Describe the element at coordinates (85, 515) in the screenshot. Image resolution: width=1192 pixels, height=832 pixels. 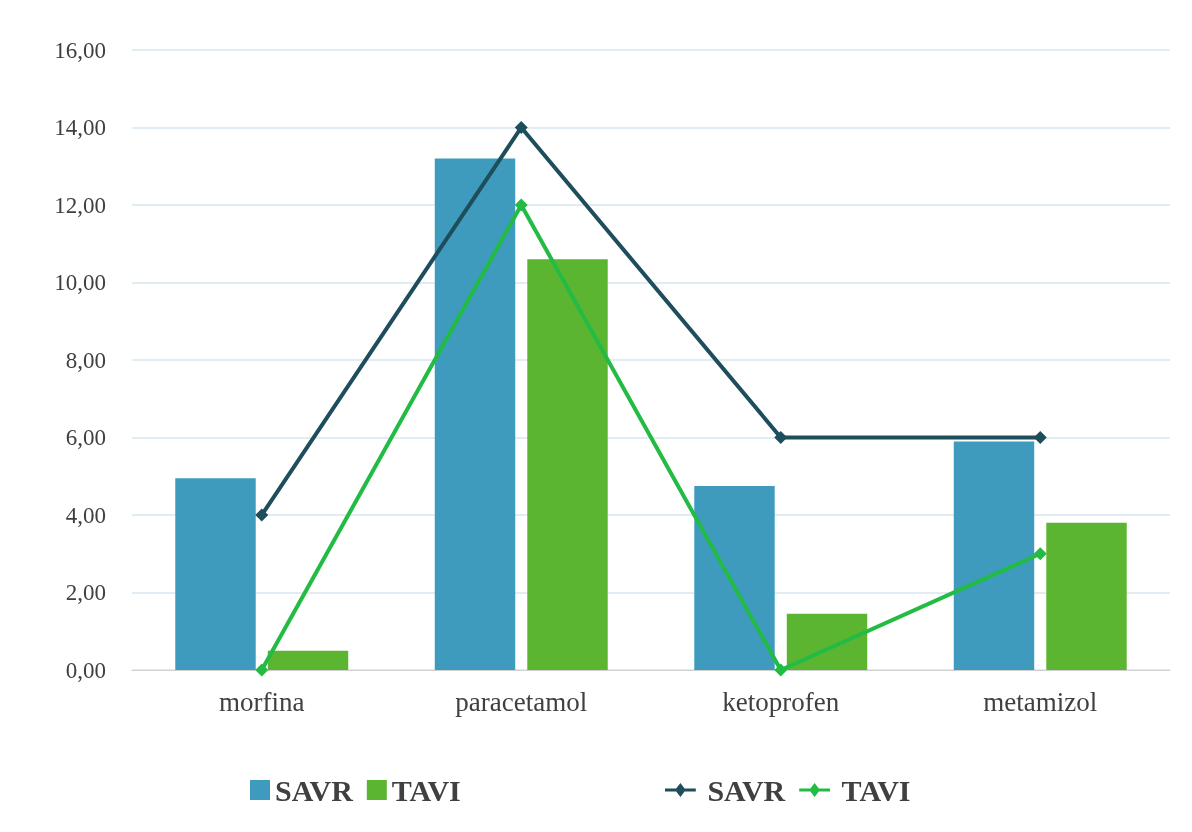
I see `y-tick-label: 4,00` at that location.